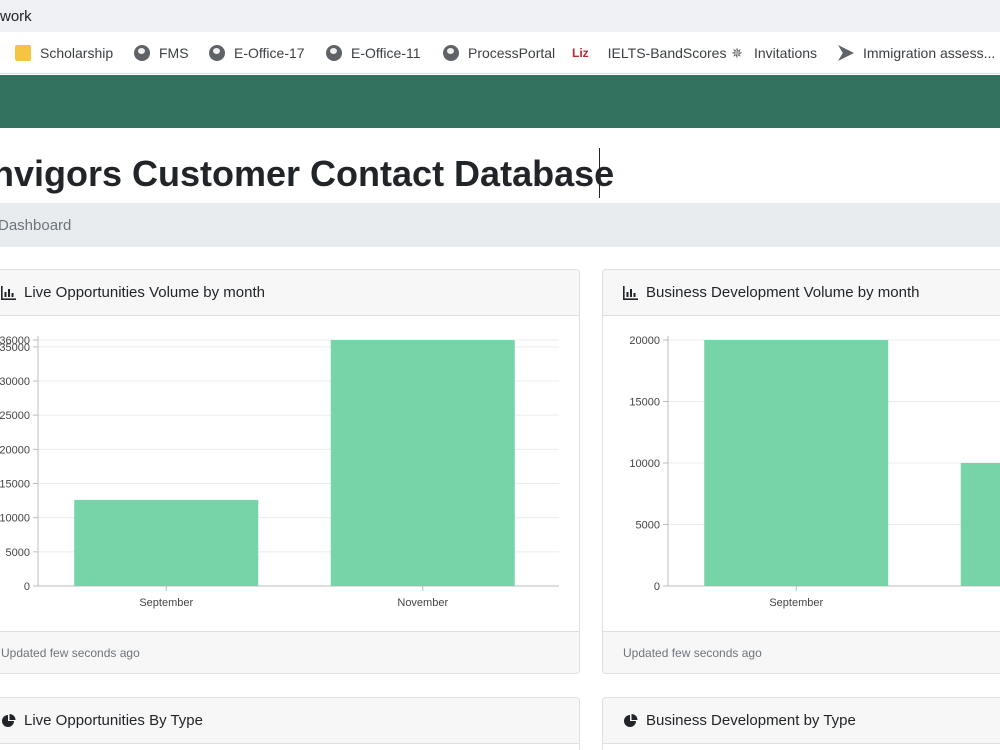 Image resolution: width=1000 pixels, height=750 pixels. What do you see at coordinates (737, 53) in the screenshot?
I see `crest-icon: ✵` at bounding box center [737, 53].